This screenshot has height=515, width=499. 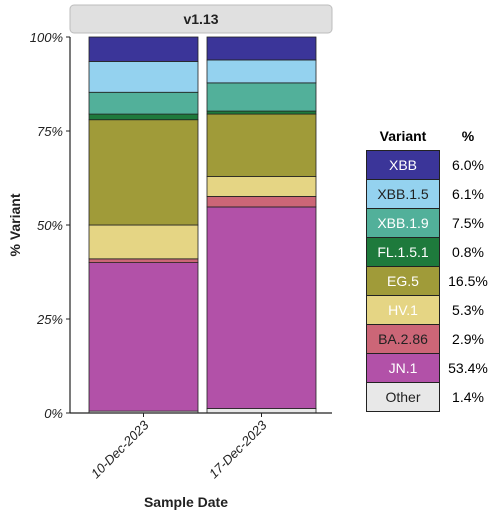 I want to click on legend-variant-pct: 5.3%, so click(x=468, y=310).